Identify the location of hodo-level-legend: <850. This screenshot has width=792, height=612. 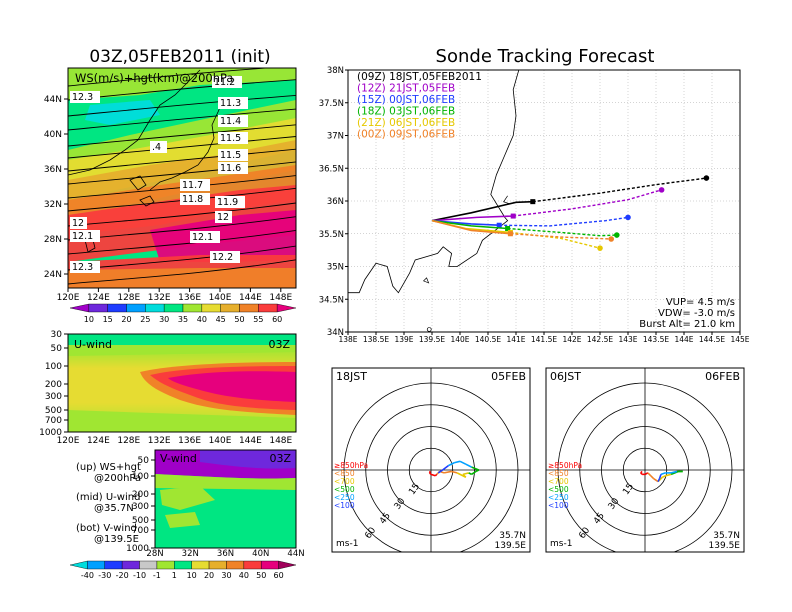
(344, 473).